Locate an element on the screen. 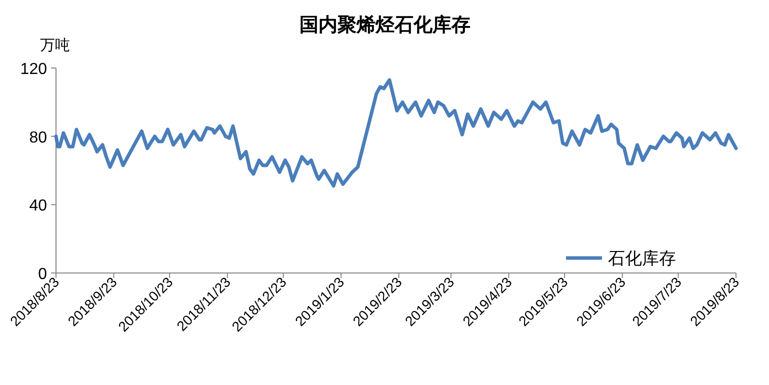  y-tick-label: 0 is located at coordinates (43, 274).